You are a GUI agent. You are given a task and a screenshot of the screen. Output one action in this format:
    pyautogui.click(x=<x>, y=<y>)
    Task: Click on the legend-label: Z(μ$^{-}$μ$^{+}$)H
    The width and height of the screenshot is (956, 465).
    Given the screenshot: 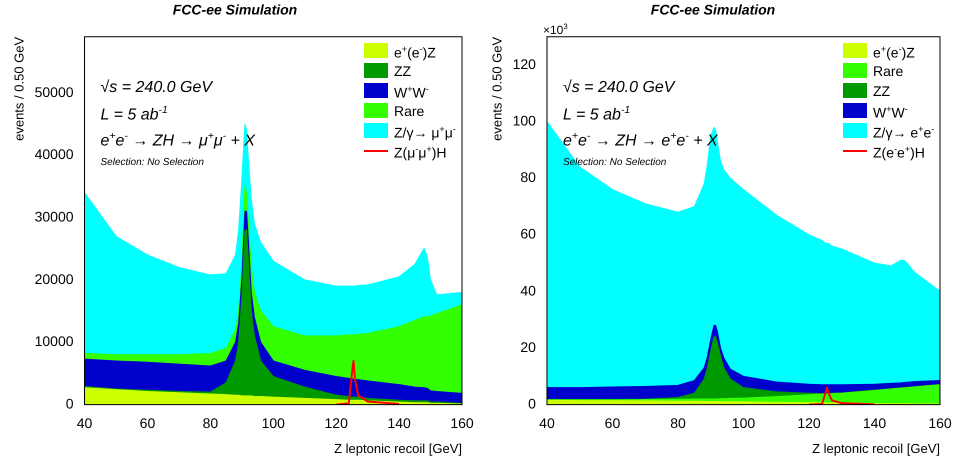 What is the action you would take?
    pyautogui.click(x=420, y=152)
    